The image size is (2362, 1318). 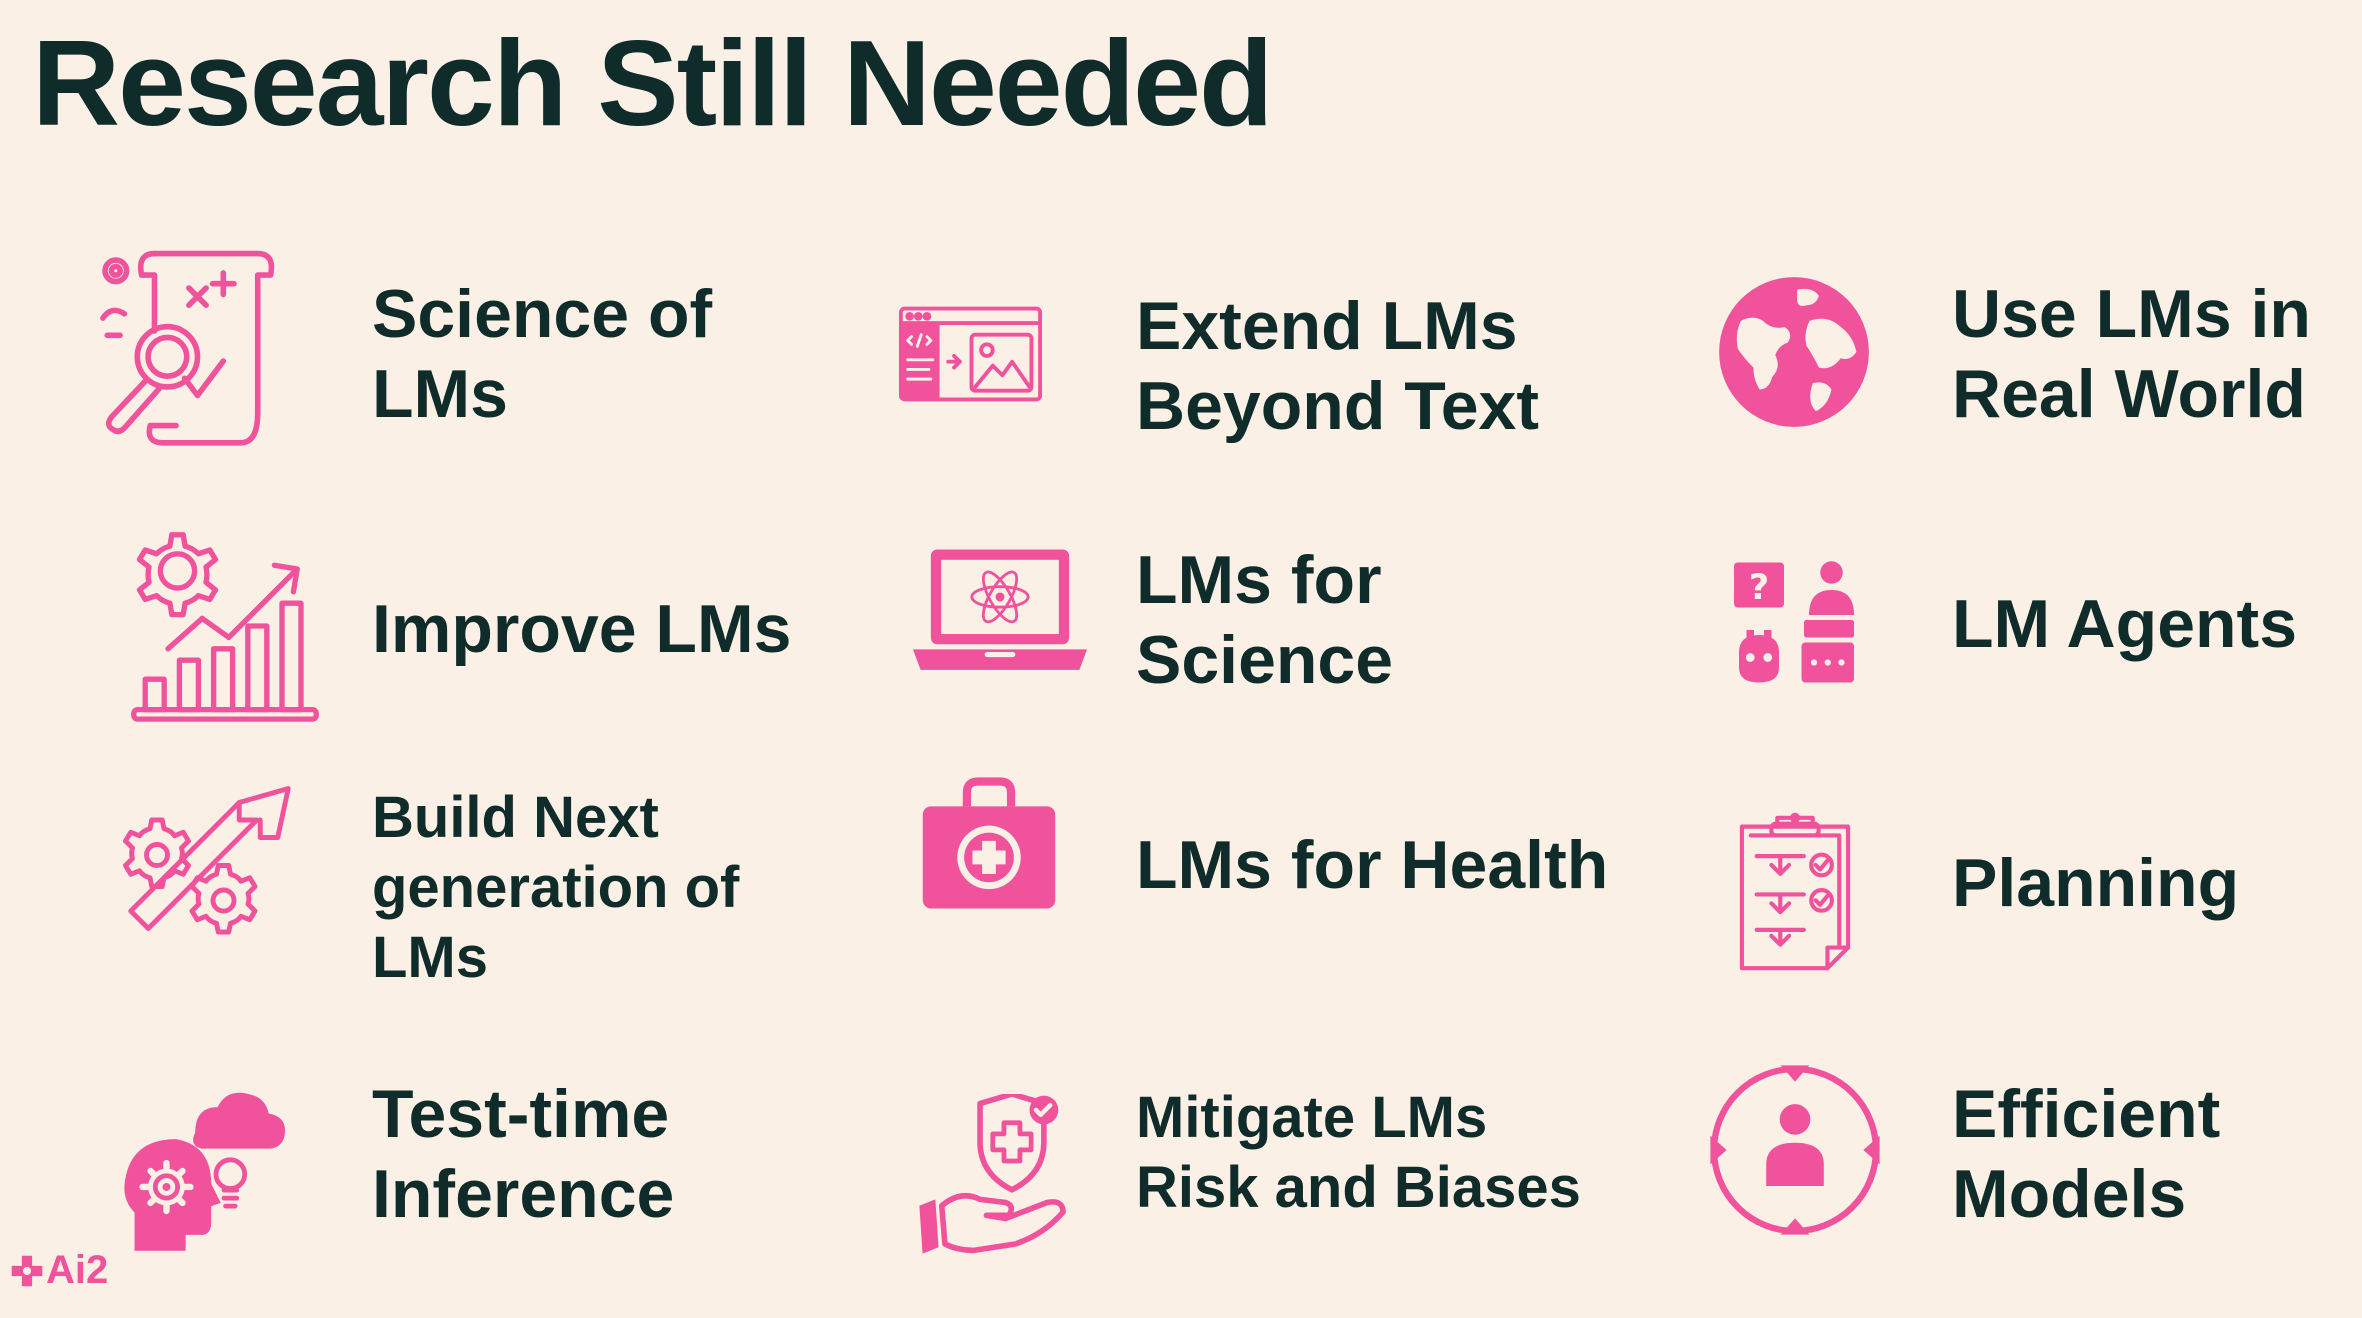 I want to click on hand-shield-icon, so click(x=996, y=1177).